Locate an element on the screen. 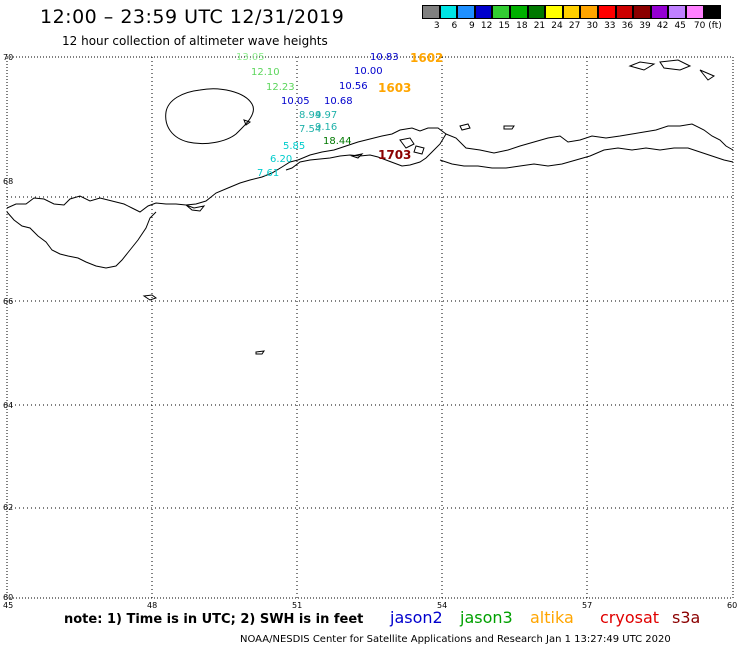 Image resolution: width=740 pixels, height=650 pixels. colorbar-tick-label: 27 is located at coordinates (574, 26).